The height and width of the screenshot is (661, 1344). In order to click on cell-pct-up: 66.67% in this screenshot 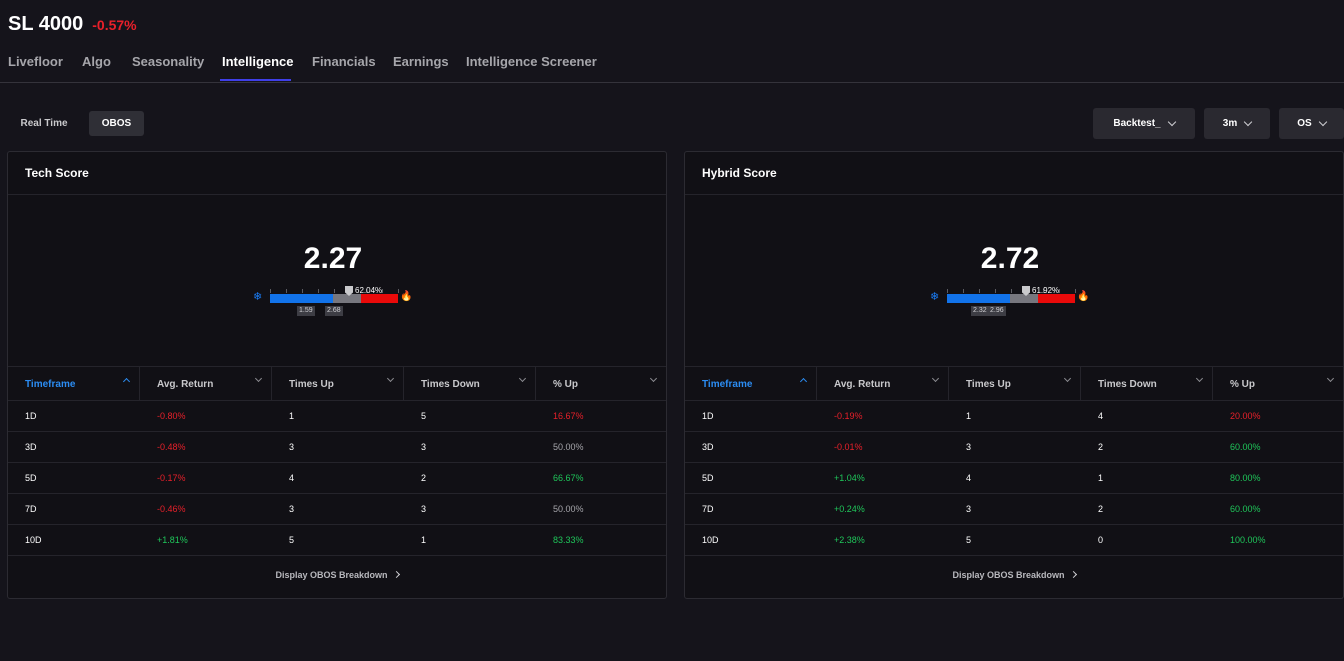, I will do `click(568, 478)`.